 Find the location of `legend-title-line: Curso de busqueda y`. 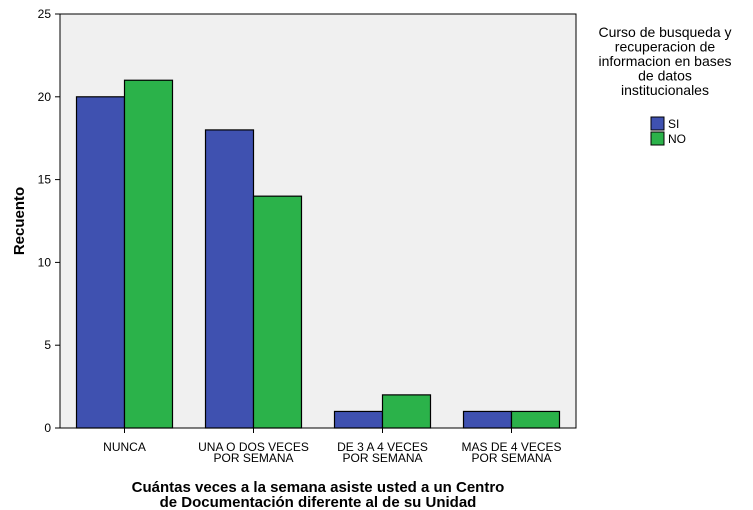

legend-title-line: Curso de busqueda y is located at coordinates (664, 32).